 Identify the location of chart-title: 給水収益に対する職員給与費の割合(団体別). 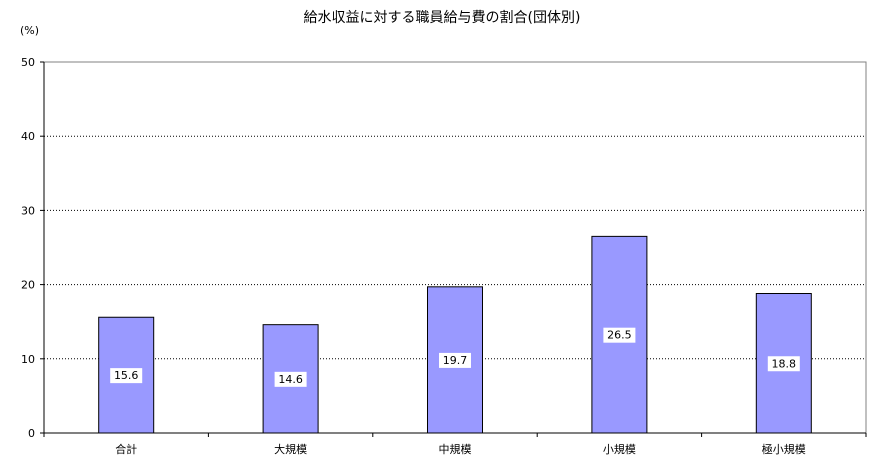
(442, 17).